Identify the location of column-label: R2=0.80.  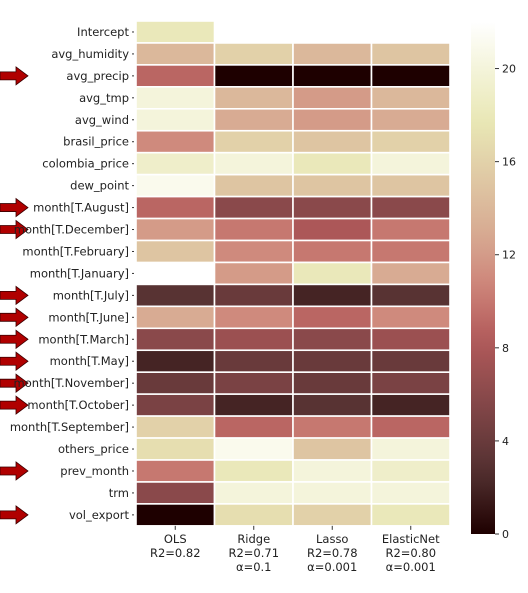
(410, 553).